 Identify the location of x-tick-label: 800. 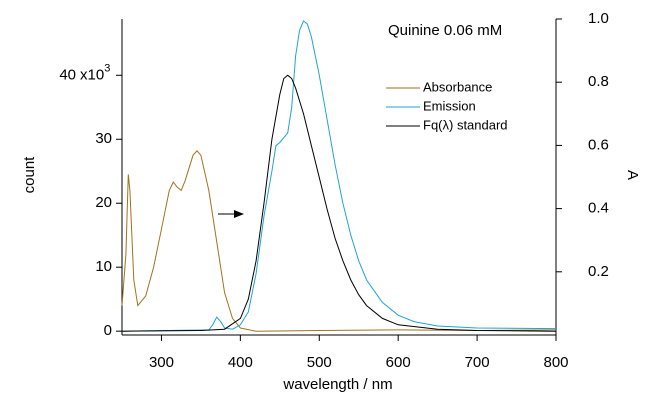
(555, 362).